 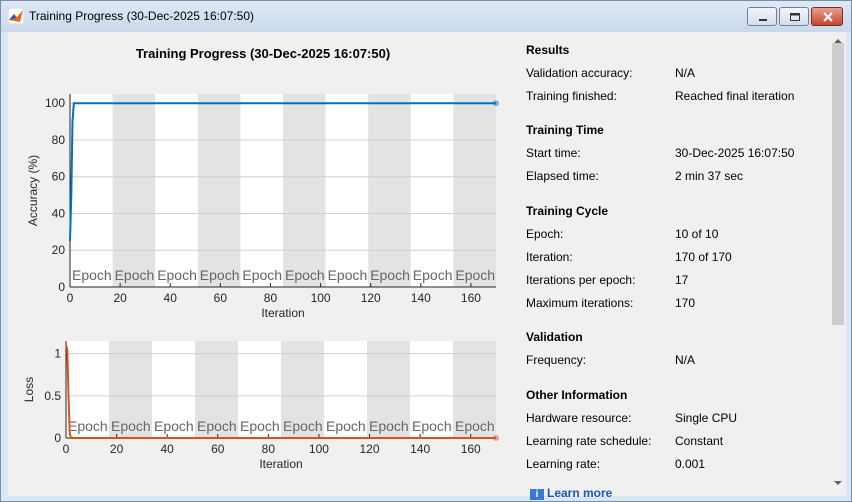 I want to click on training-cycle-heading: Training Cycle, so click(x=567, y=211).